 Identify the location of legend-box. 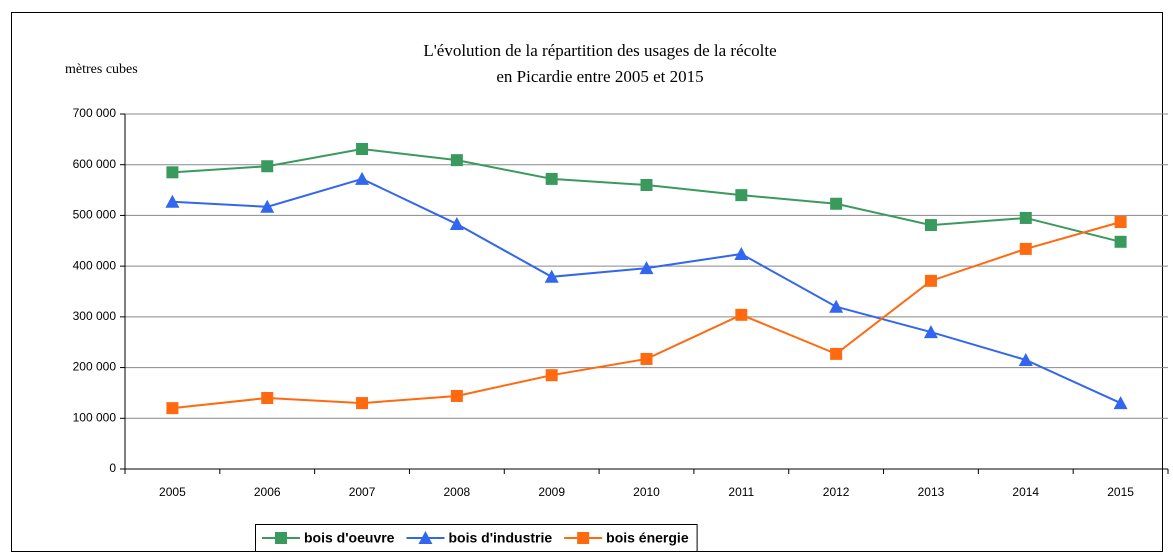
(476, 538).